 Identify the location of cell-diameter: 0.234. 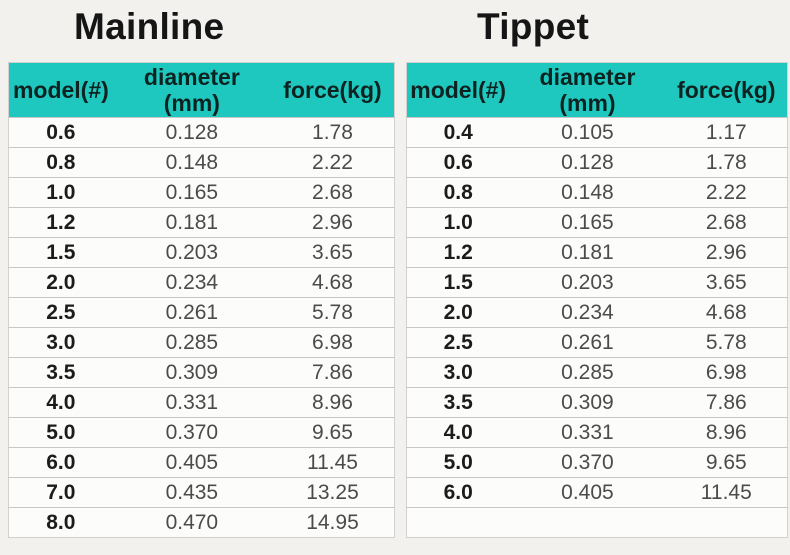
(587, 312).